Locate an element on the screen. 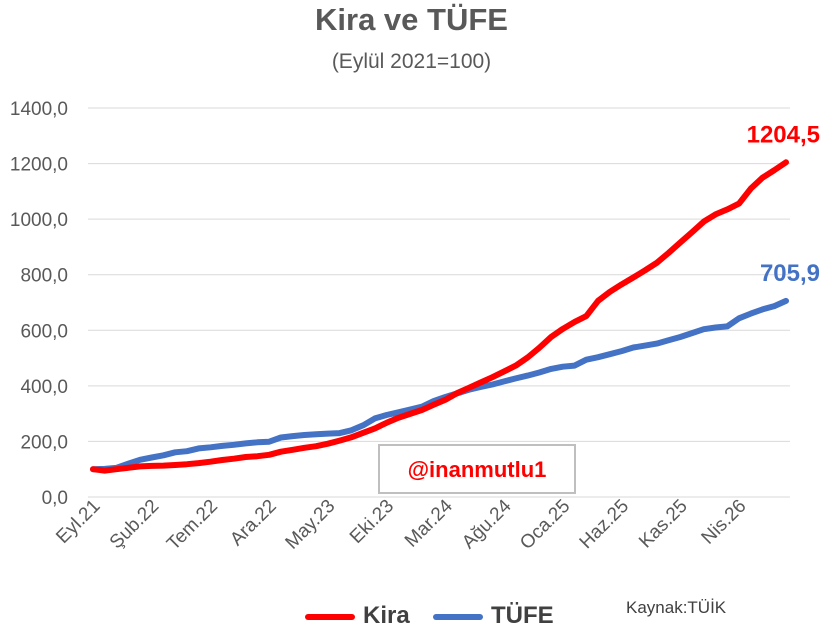 Image resolution: width=823 pixels, height=633 pixels. x-tick-label: Mar.24 is located at coordinates (429, 523).